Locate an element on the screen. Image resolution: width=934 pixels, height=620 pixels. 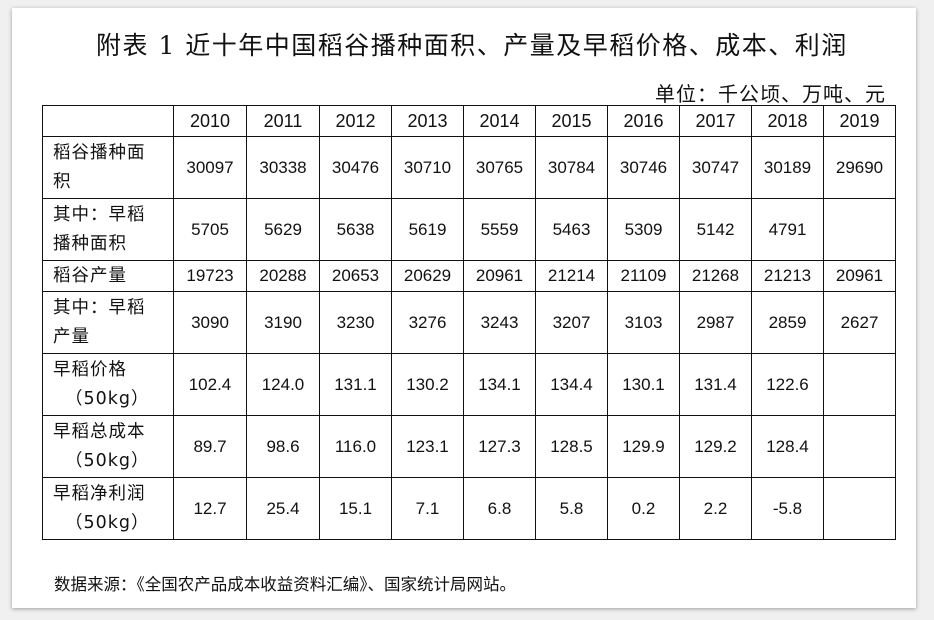
row-label: 早稻总成本 （50kg） is located at coordinates (108, 446).